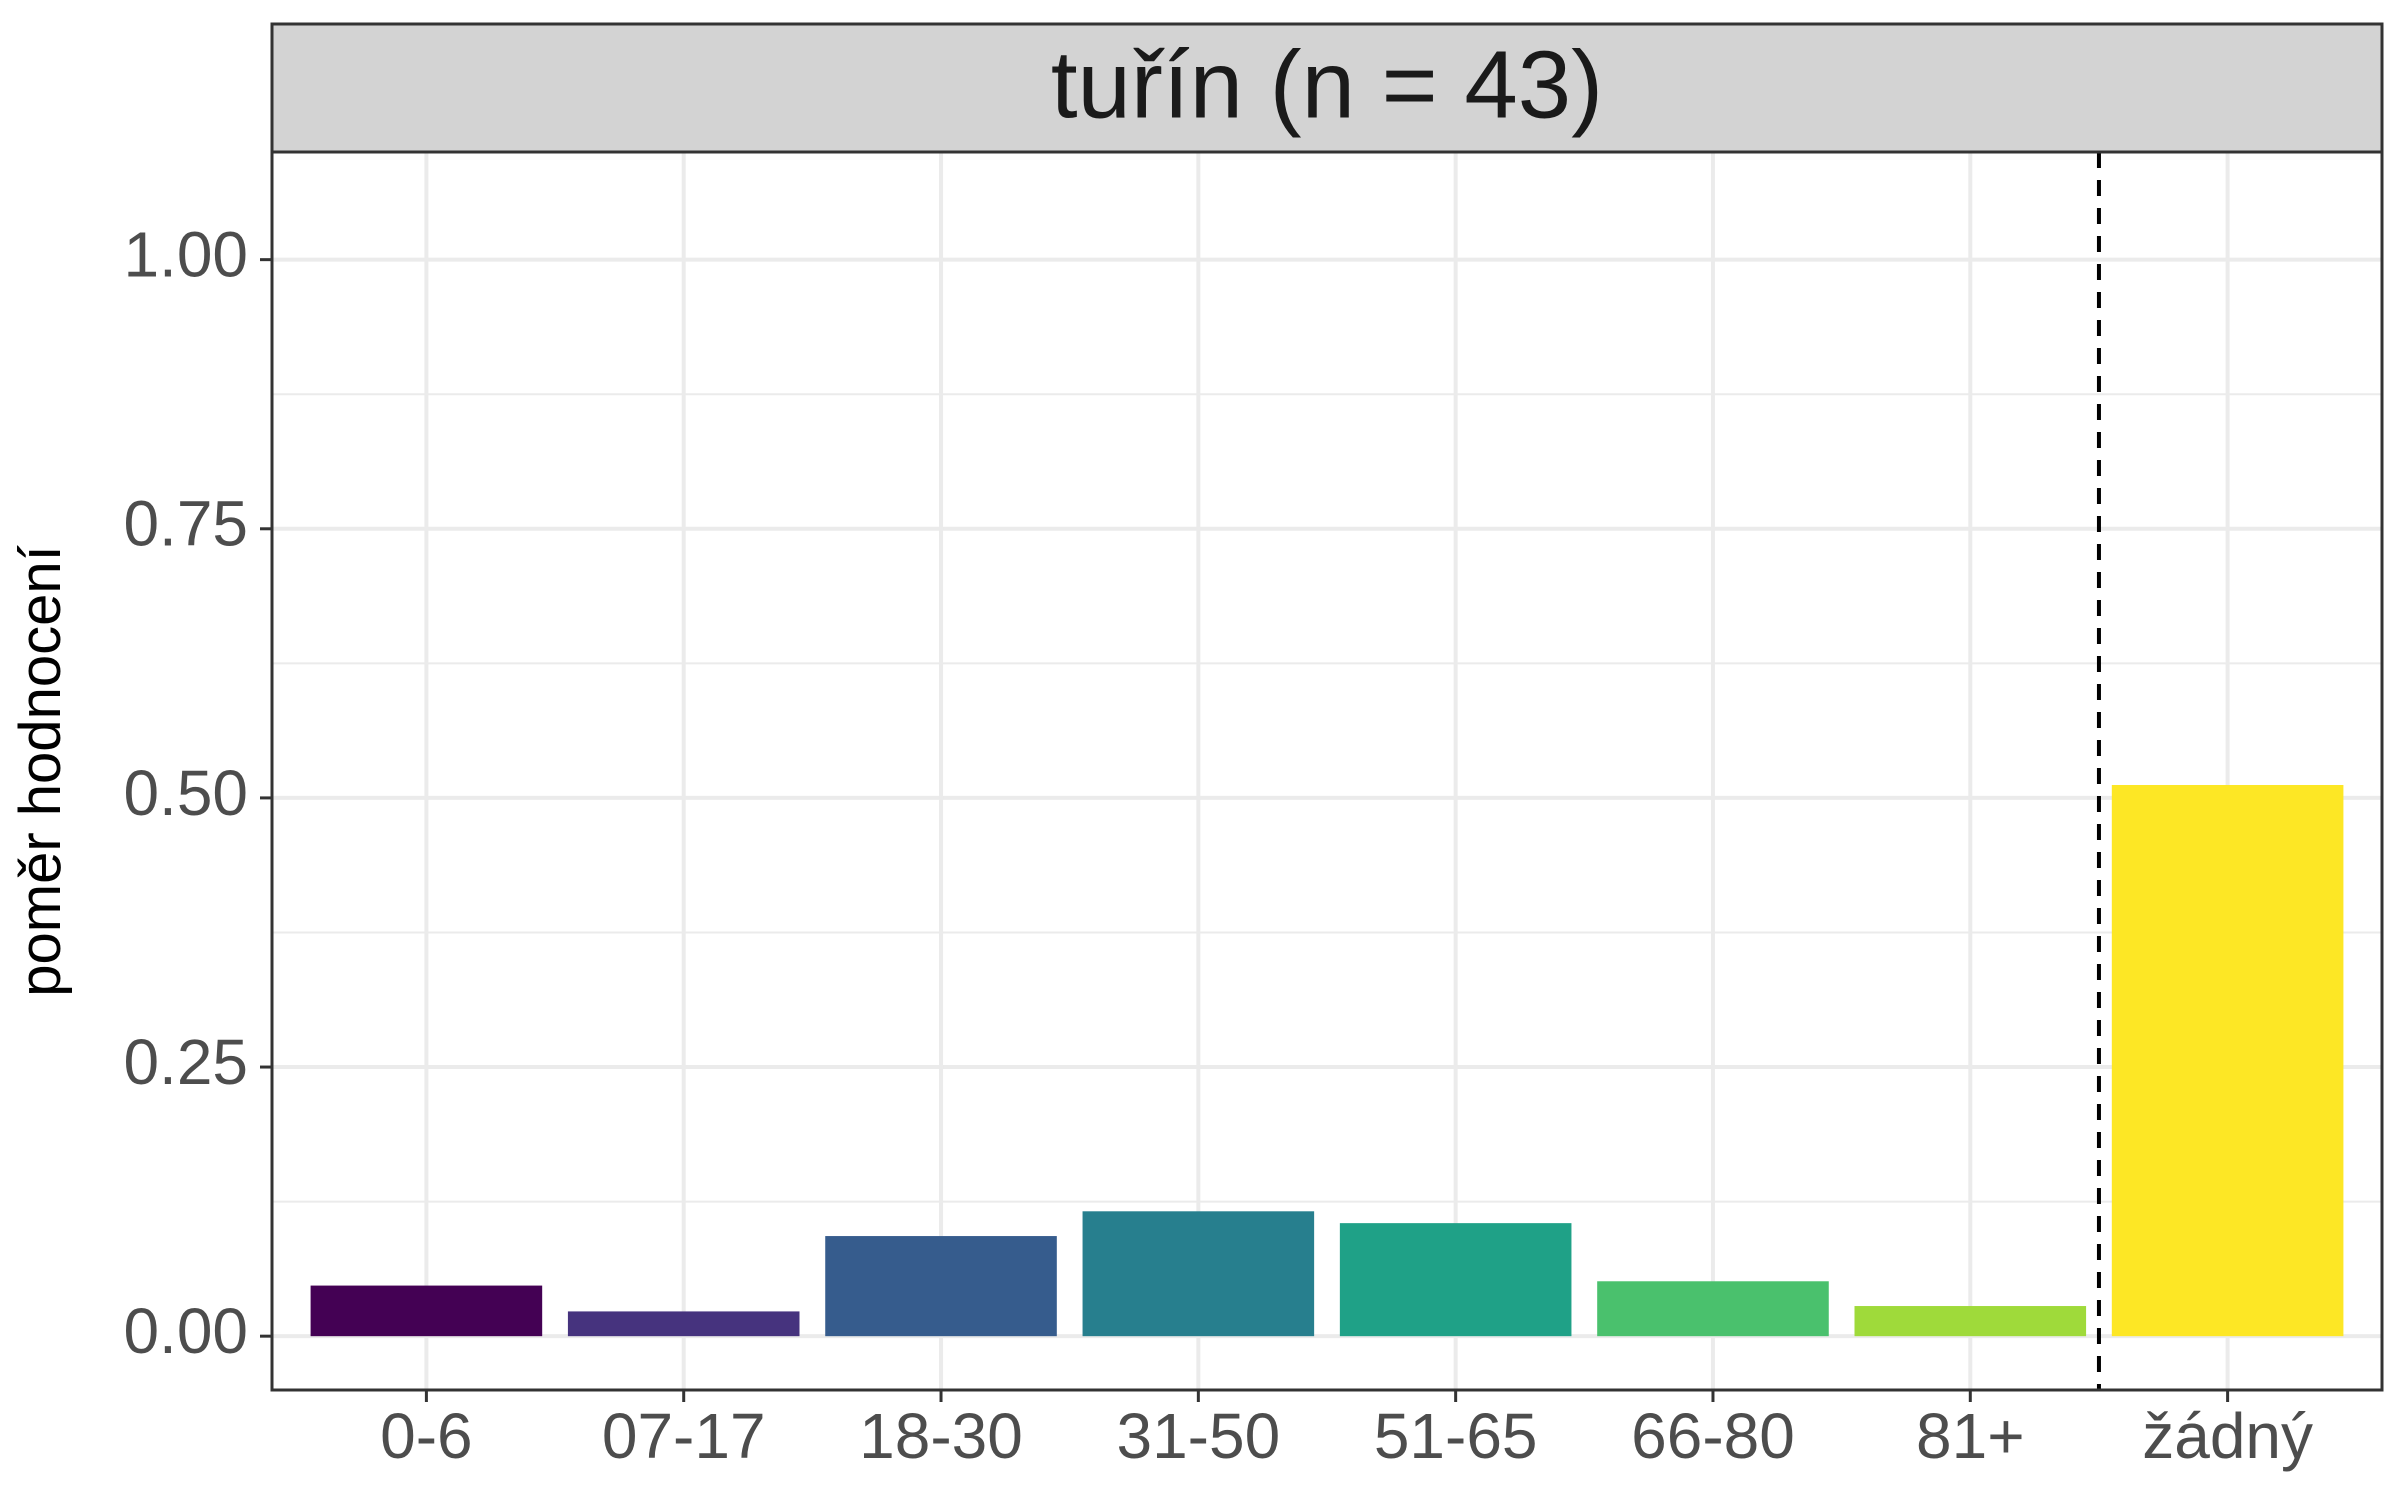 This screenshot has height=1500, width=2400. I want to click on y-tick-label: 0.00, so click(185, 1331).